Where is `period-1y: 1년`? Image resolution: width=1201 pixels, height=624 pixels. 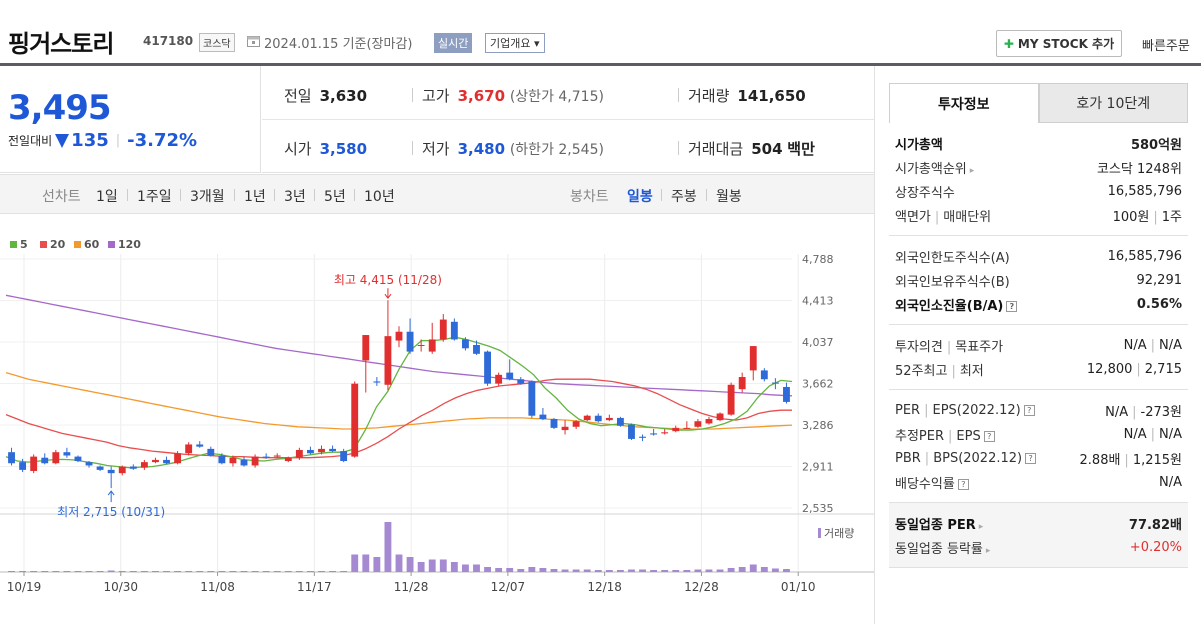 period-1y: 1년 is located at coordinates (255, 197).